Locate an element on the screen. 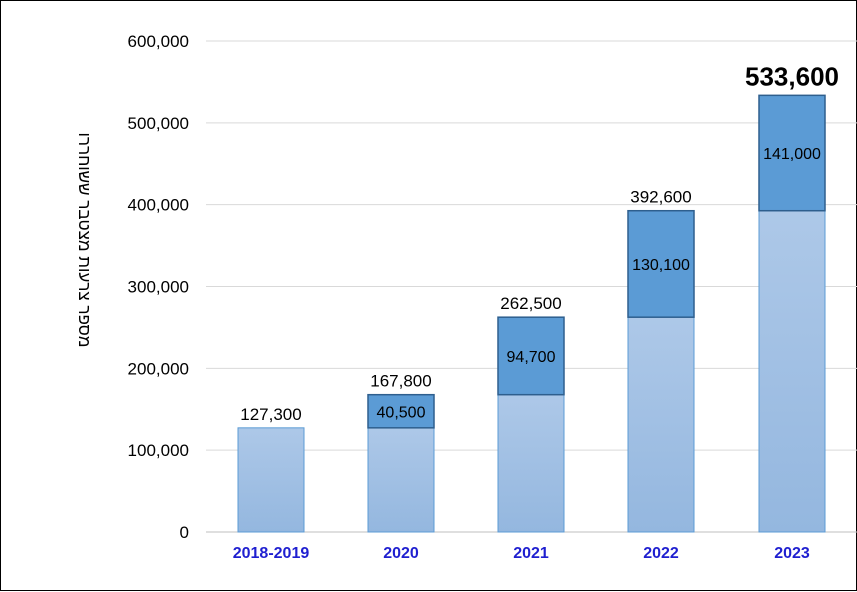 The height and width of the screenshot is (592, 857). y-tick-label: 600,000 is located at coordinates (158, 41).